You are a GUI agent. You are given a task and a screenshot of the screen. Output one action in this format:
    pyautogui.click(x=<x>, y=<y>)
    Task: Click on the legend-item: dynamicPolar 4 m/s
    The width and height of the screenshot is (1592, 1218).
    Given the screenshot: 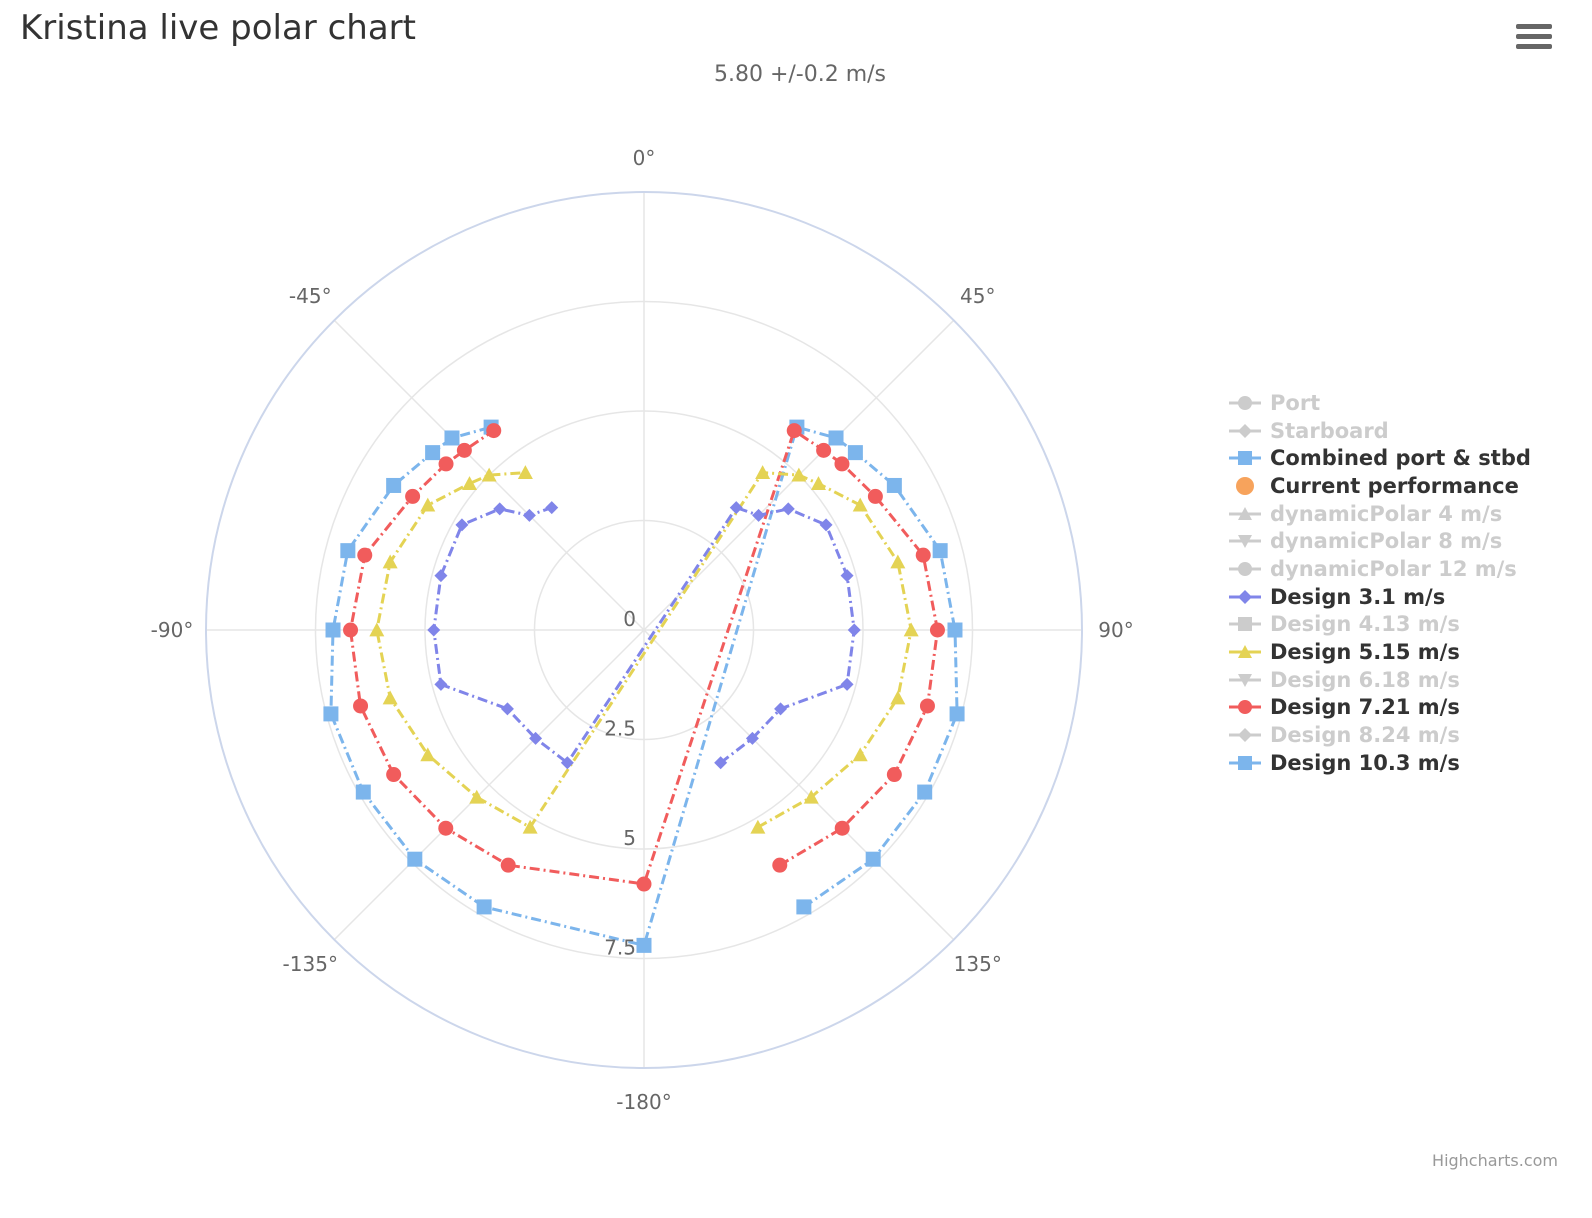 What is the action you would take?
    pyautogui.click(x=1379, y=514)
    